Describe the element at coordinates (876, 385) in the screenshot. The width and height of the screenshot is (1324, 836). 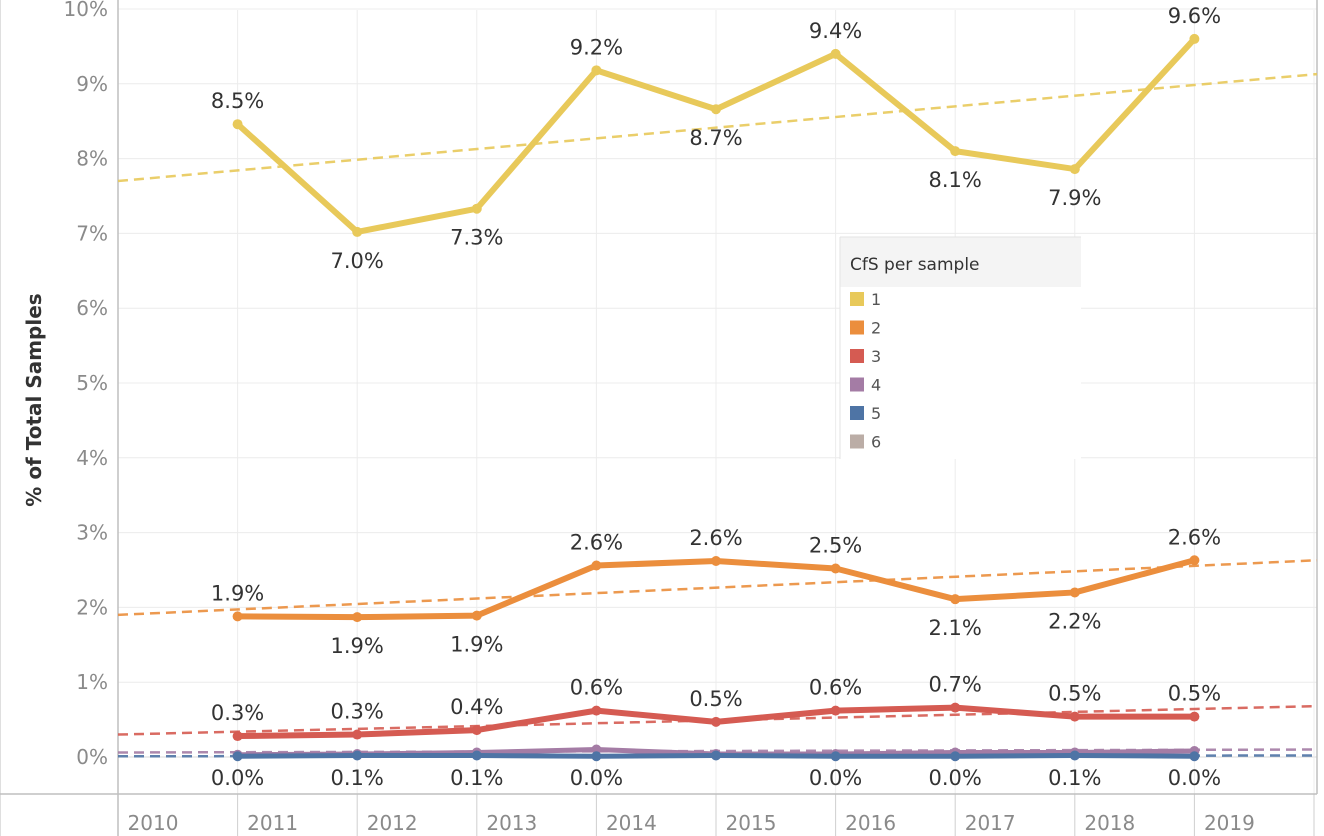
I see `legend-label-4: 4` at that location.